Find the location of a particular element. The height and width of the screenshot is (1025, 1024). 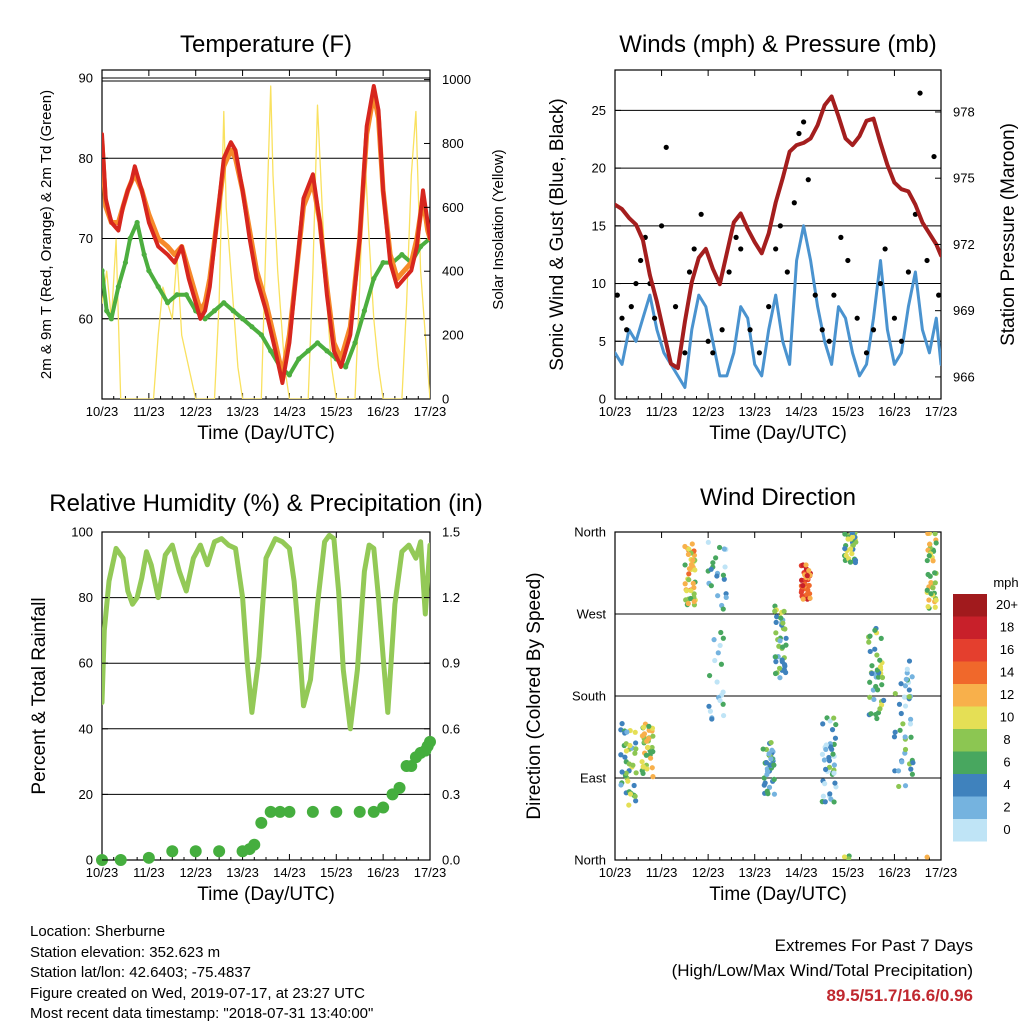

x-tick-label: 12/23 is located at coordinates (708, 411).